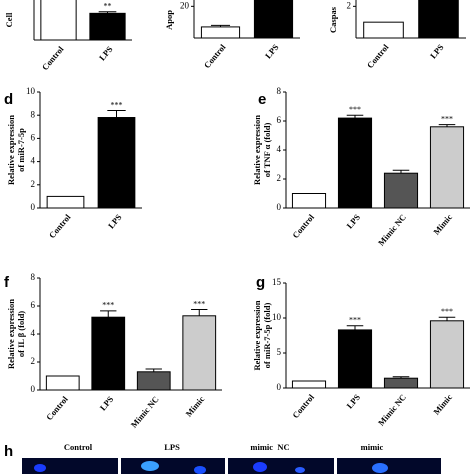 The image size is (474, 474). I want to click on y-axis-label: of miR-7-5p (fold), so click(267, 336).